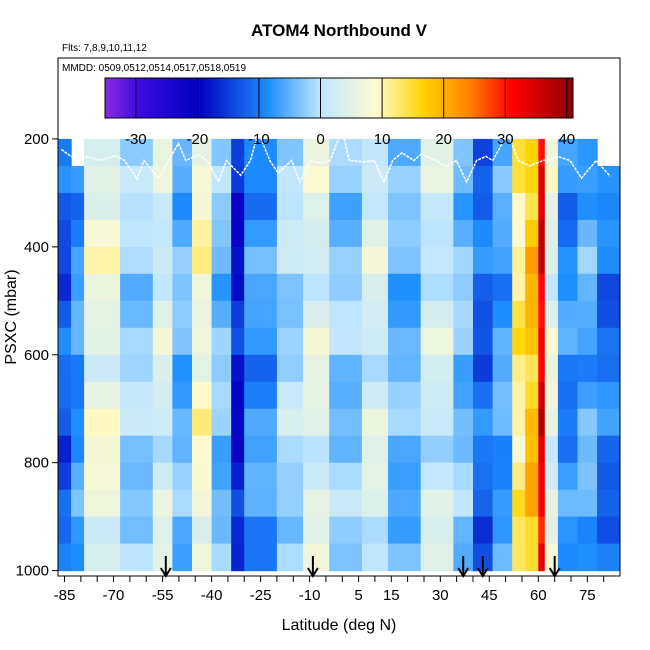 The width and height of the screenshot is (650, 650). What do you see at coordinates (36, 463) in the screenshot?
I see `y-tick-label: 800` at bounding box center [36, 463].